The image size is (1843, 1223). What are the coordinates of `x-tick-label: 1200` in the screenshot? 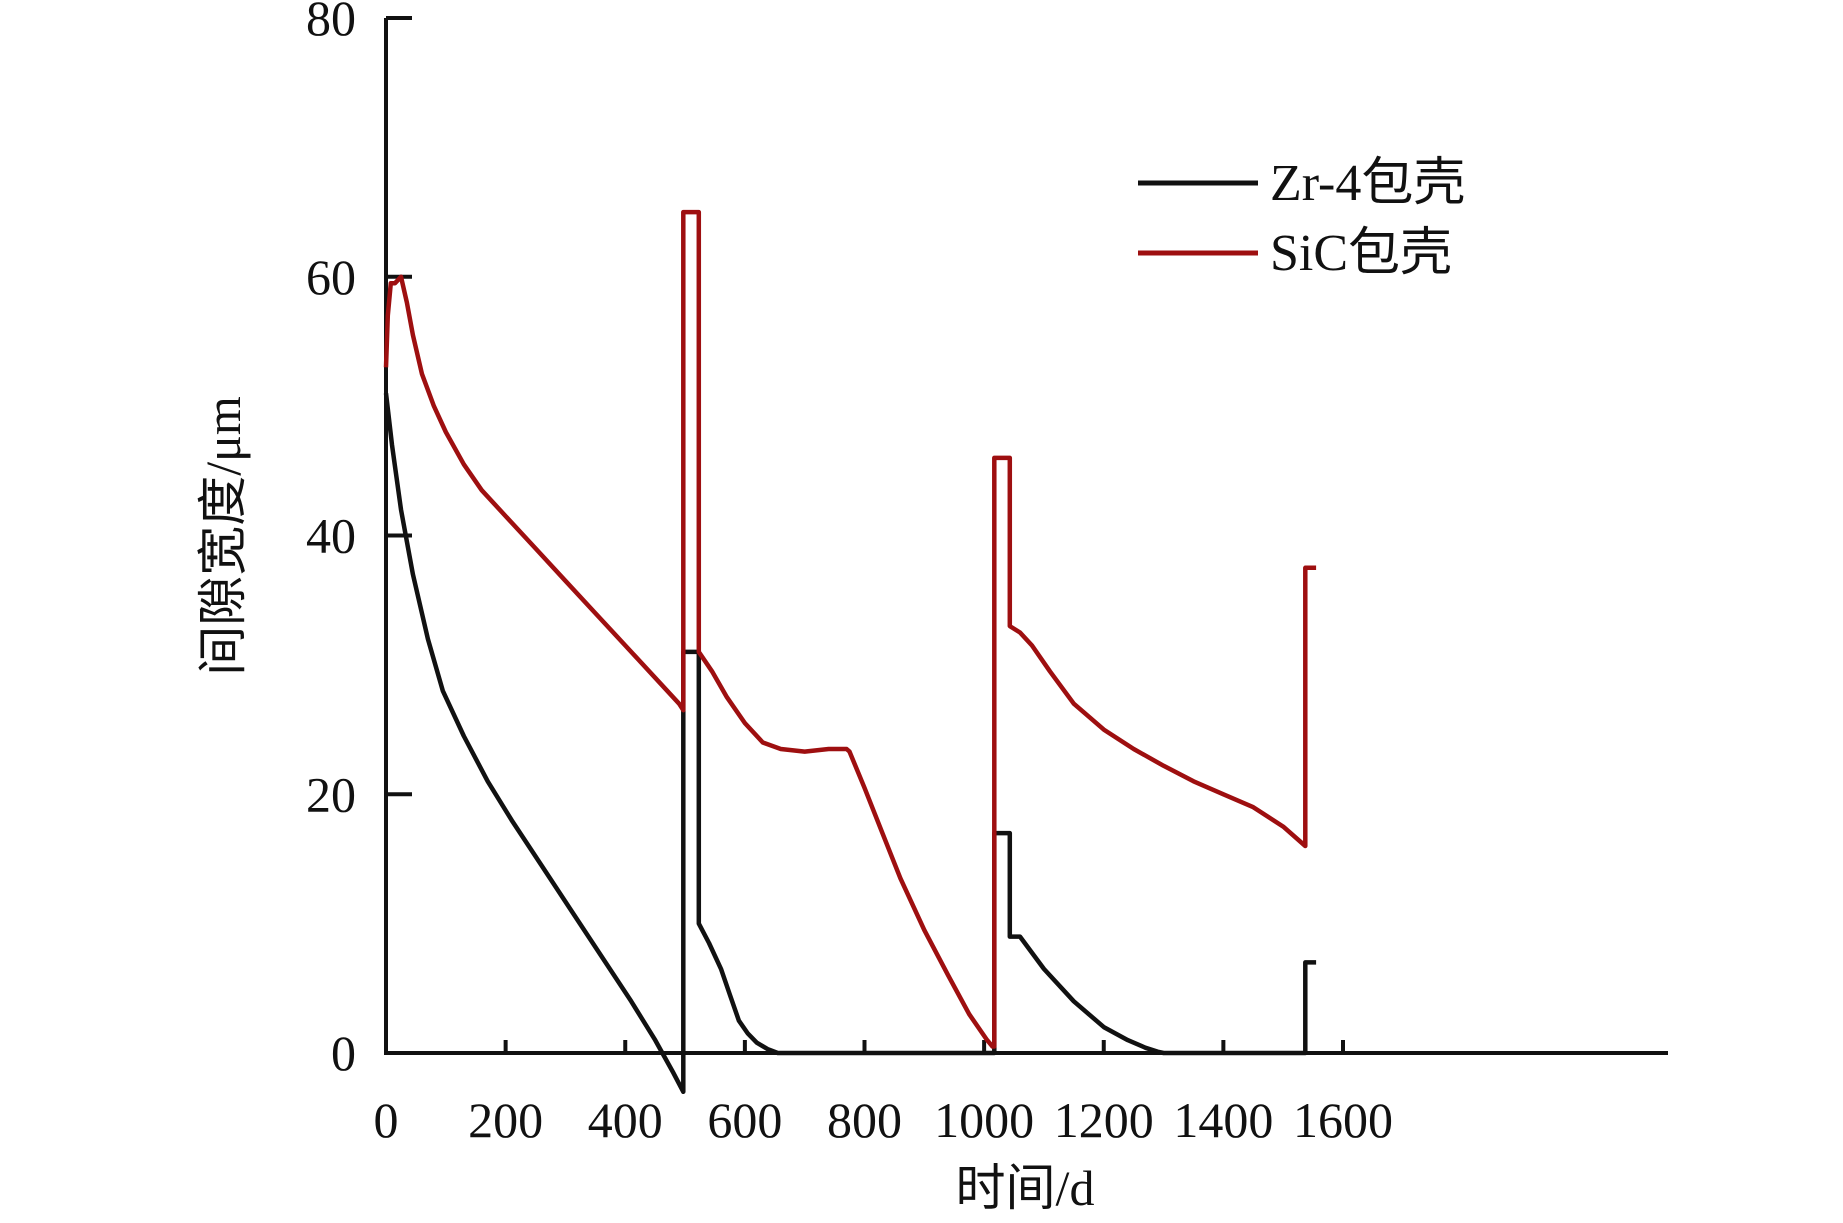 It's located at (1104, 1120).